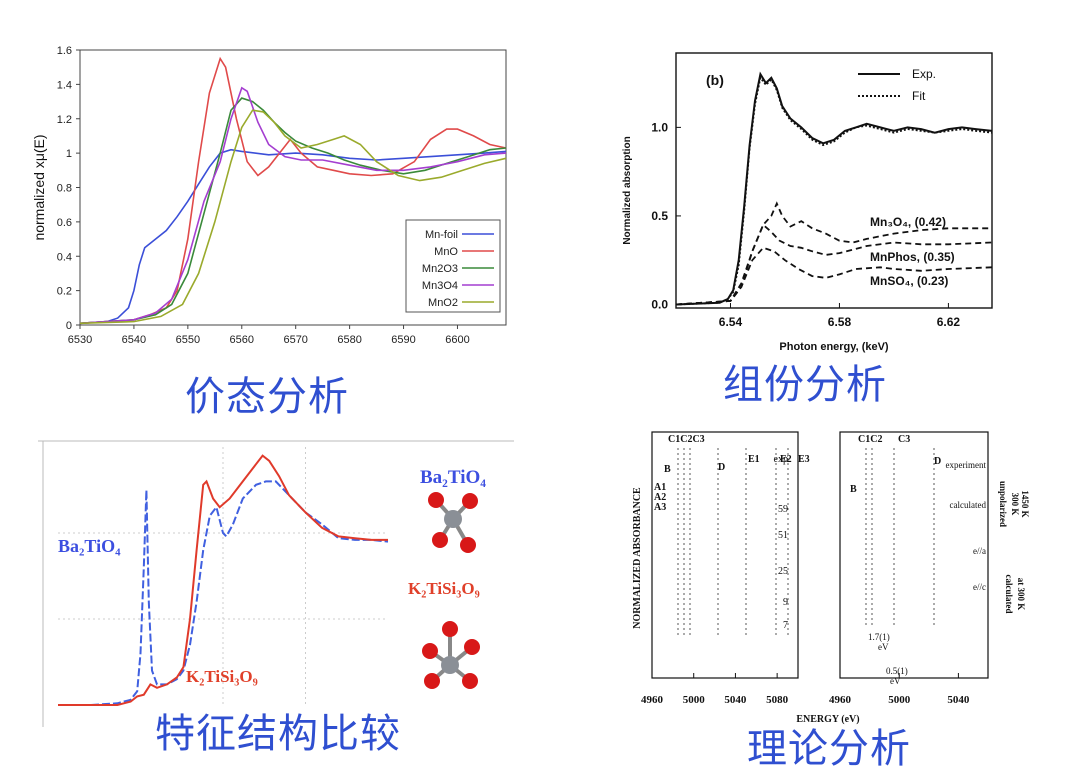 The image size is (1080, 774). I want to click on y-axis-label: normalized xμ(E), so click(39, 187).